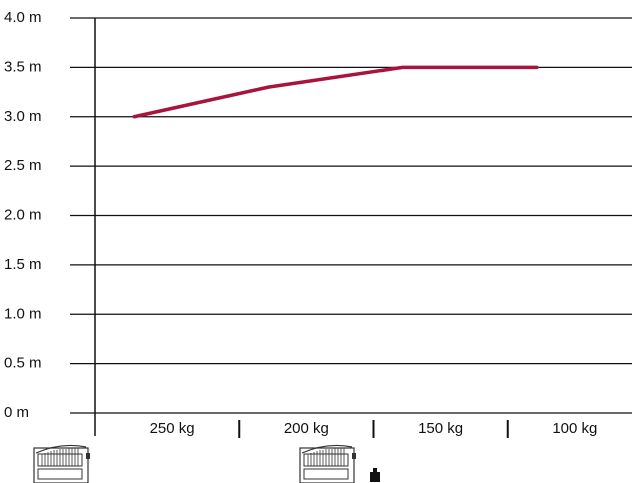 Image resolution: width=637 pixels, height=483 pixels. Describe the element at coordinates (574, 428) in the screenshot. I see `x-tick-label: 100 kg` at that location.